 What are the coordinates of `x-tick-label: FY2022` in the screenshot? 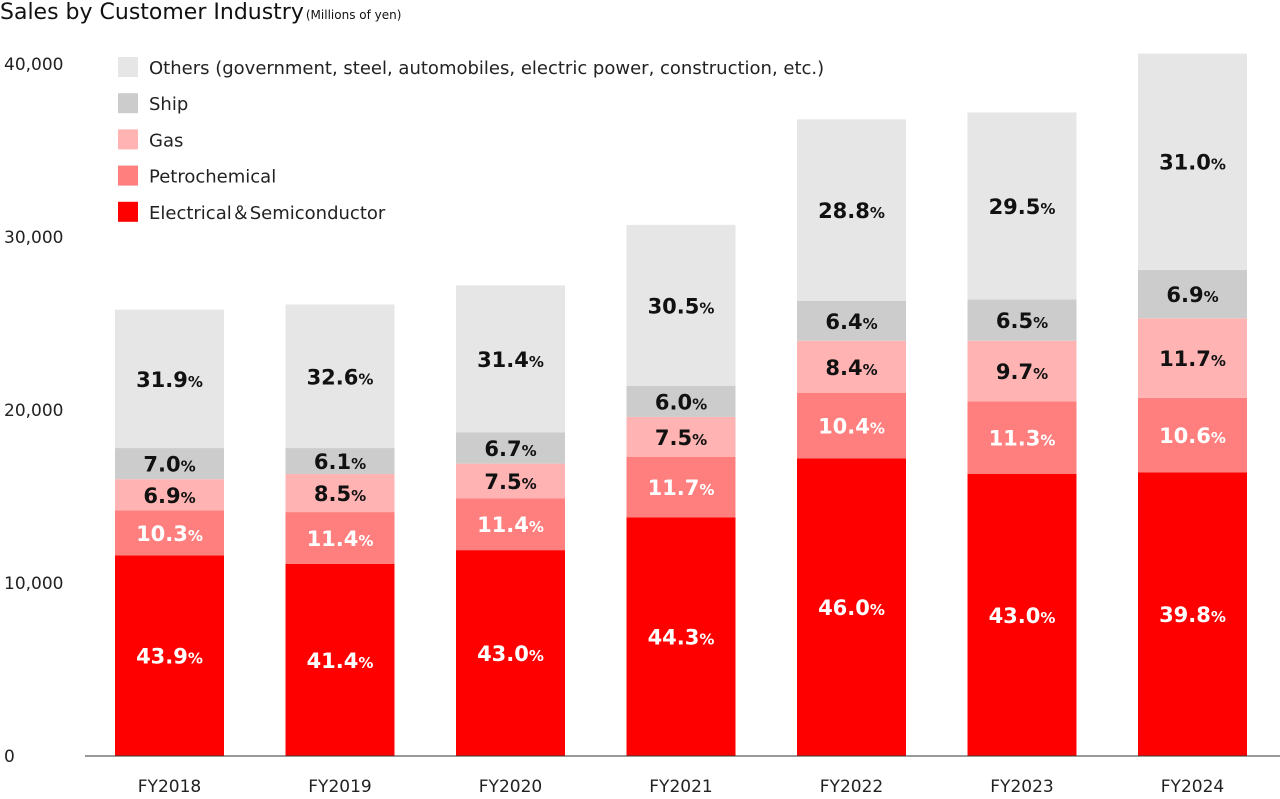 It's located at (851, 787).